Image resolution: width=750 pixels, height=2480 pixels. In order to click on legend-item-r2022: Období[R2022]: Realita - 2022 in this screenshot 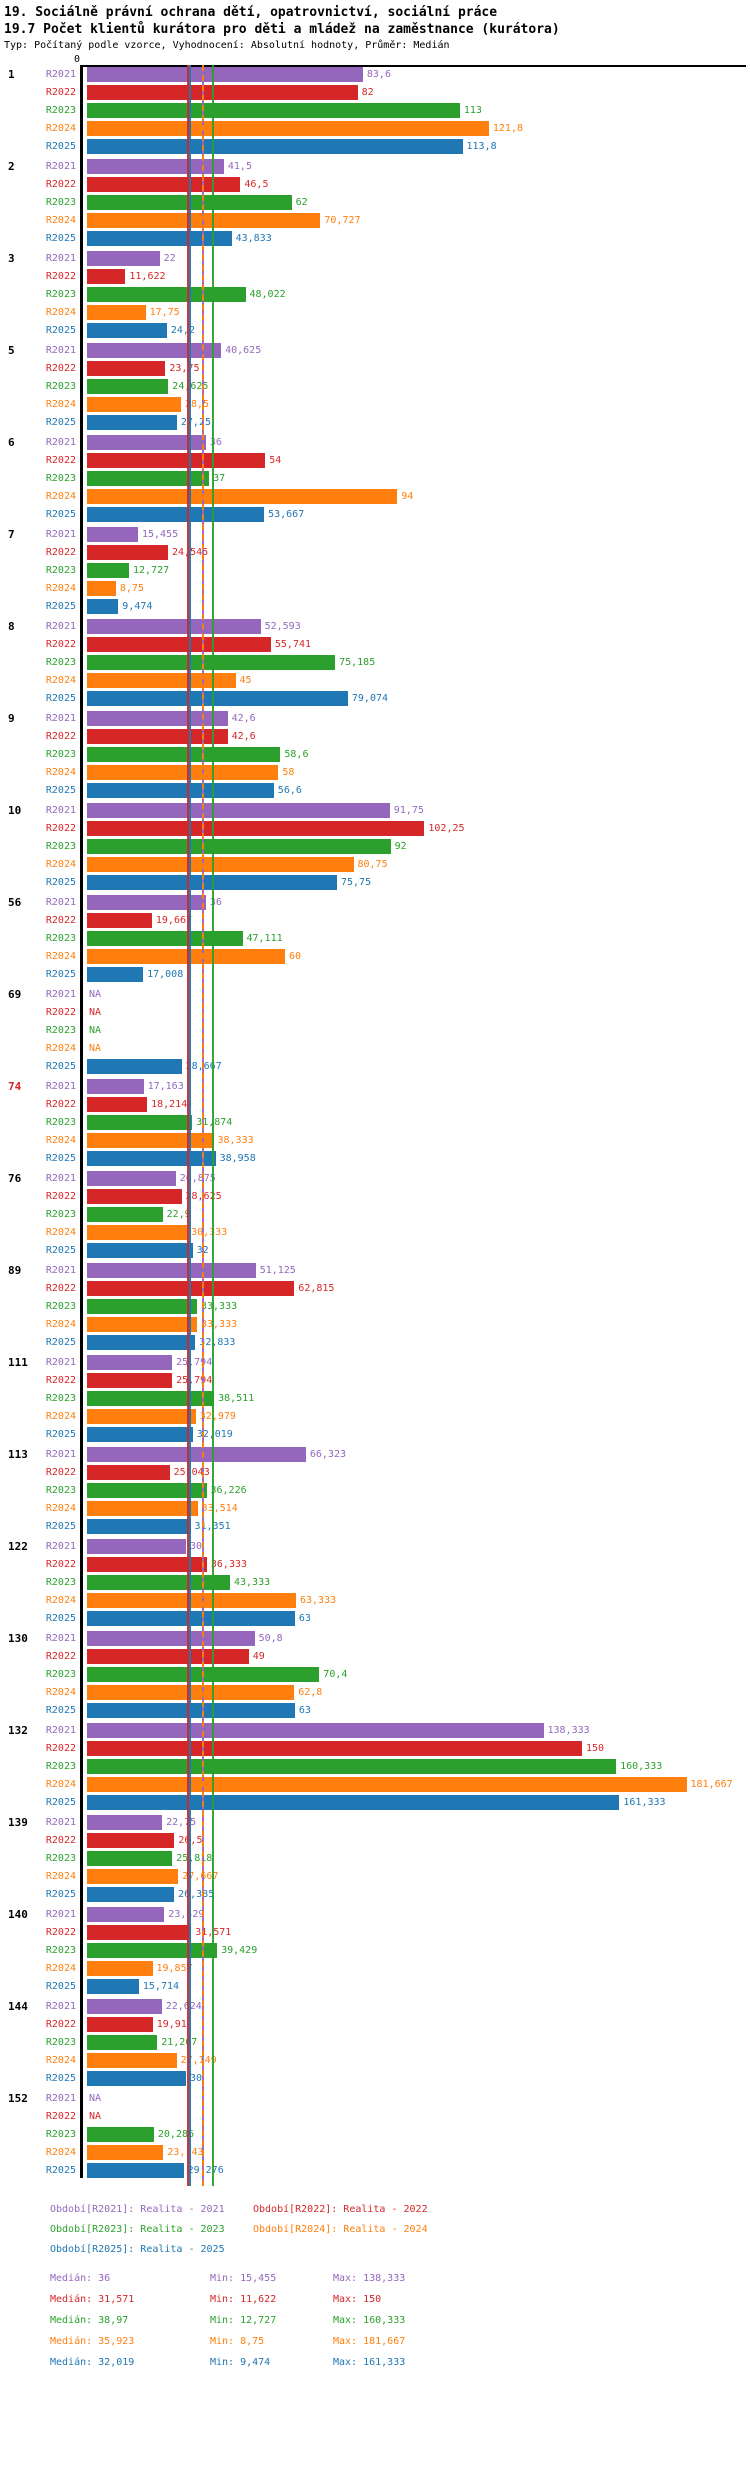, I will do `click(340, 2209)`.